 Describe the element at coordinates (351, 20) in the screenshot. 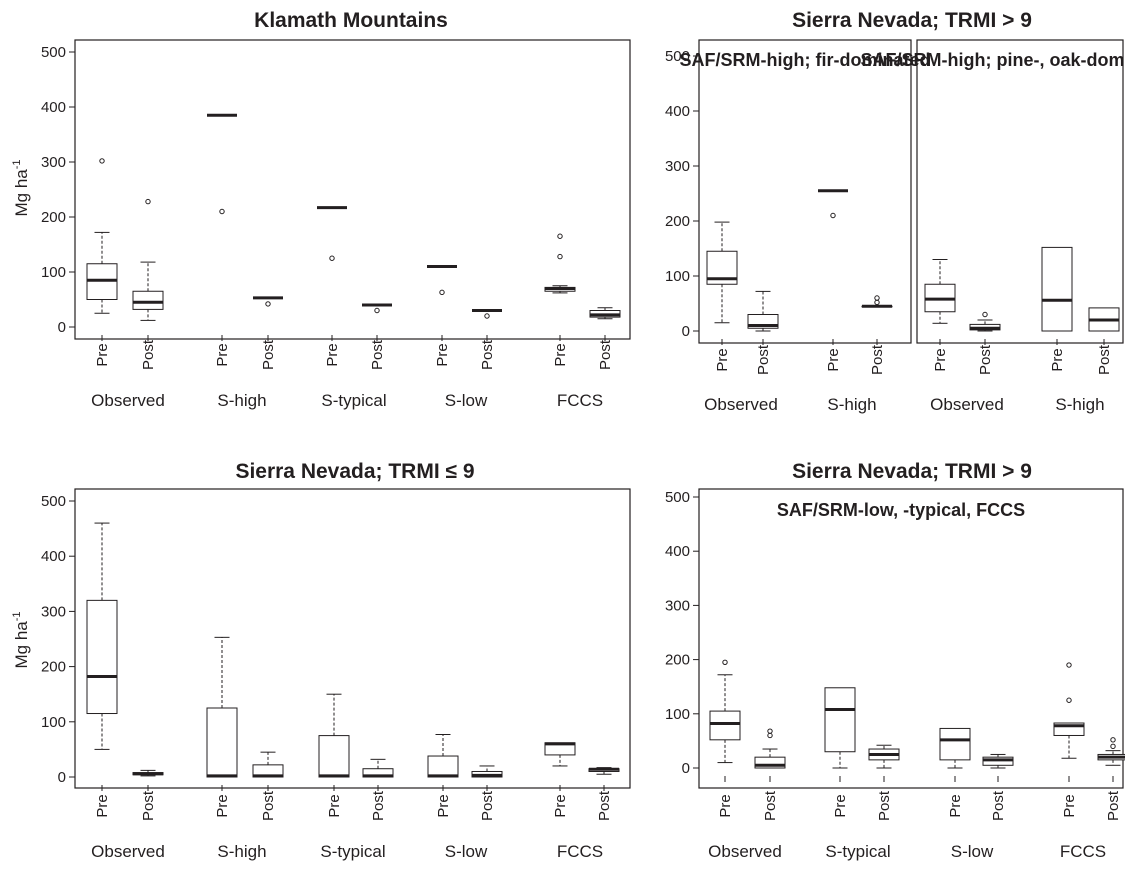

I see `panel-title-klamath: Klamath Mountains` at that location.